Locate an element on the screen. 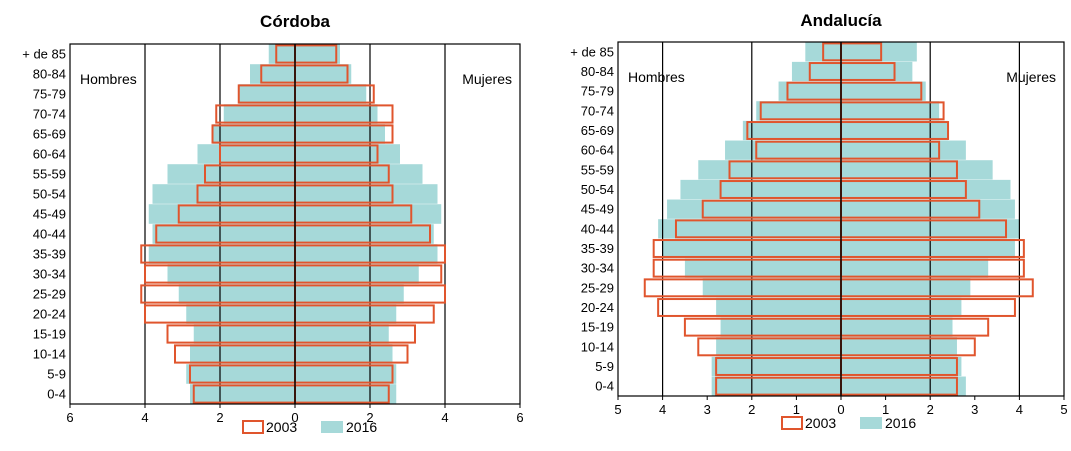 This screenshot has width=1071, height=451. y-tick-label: 0-4 is located at coordinates (604, 386).